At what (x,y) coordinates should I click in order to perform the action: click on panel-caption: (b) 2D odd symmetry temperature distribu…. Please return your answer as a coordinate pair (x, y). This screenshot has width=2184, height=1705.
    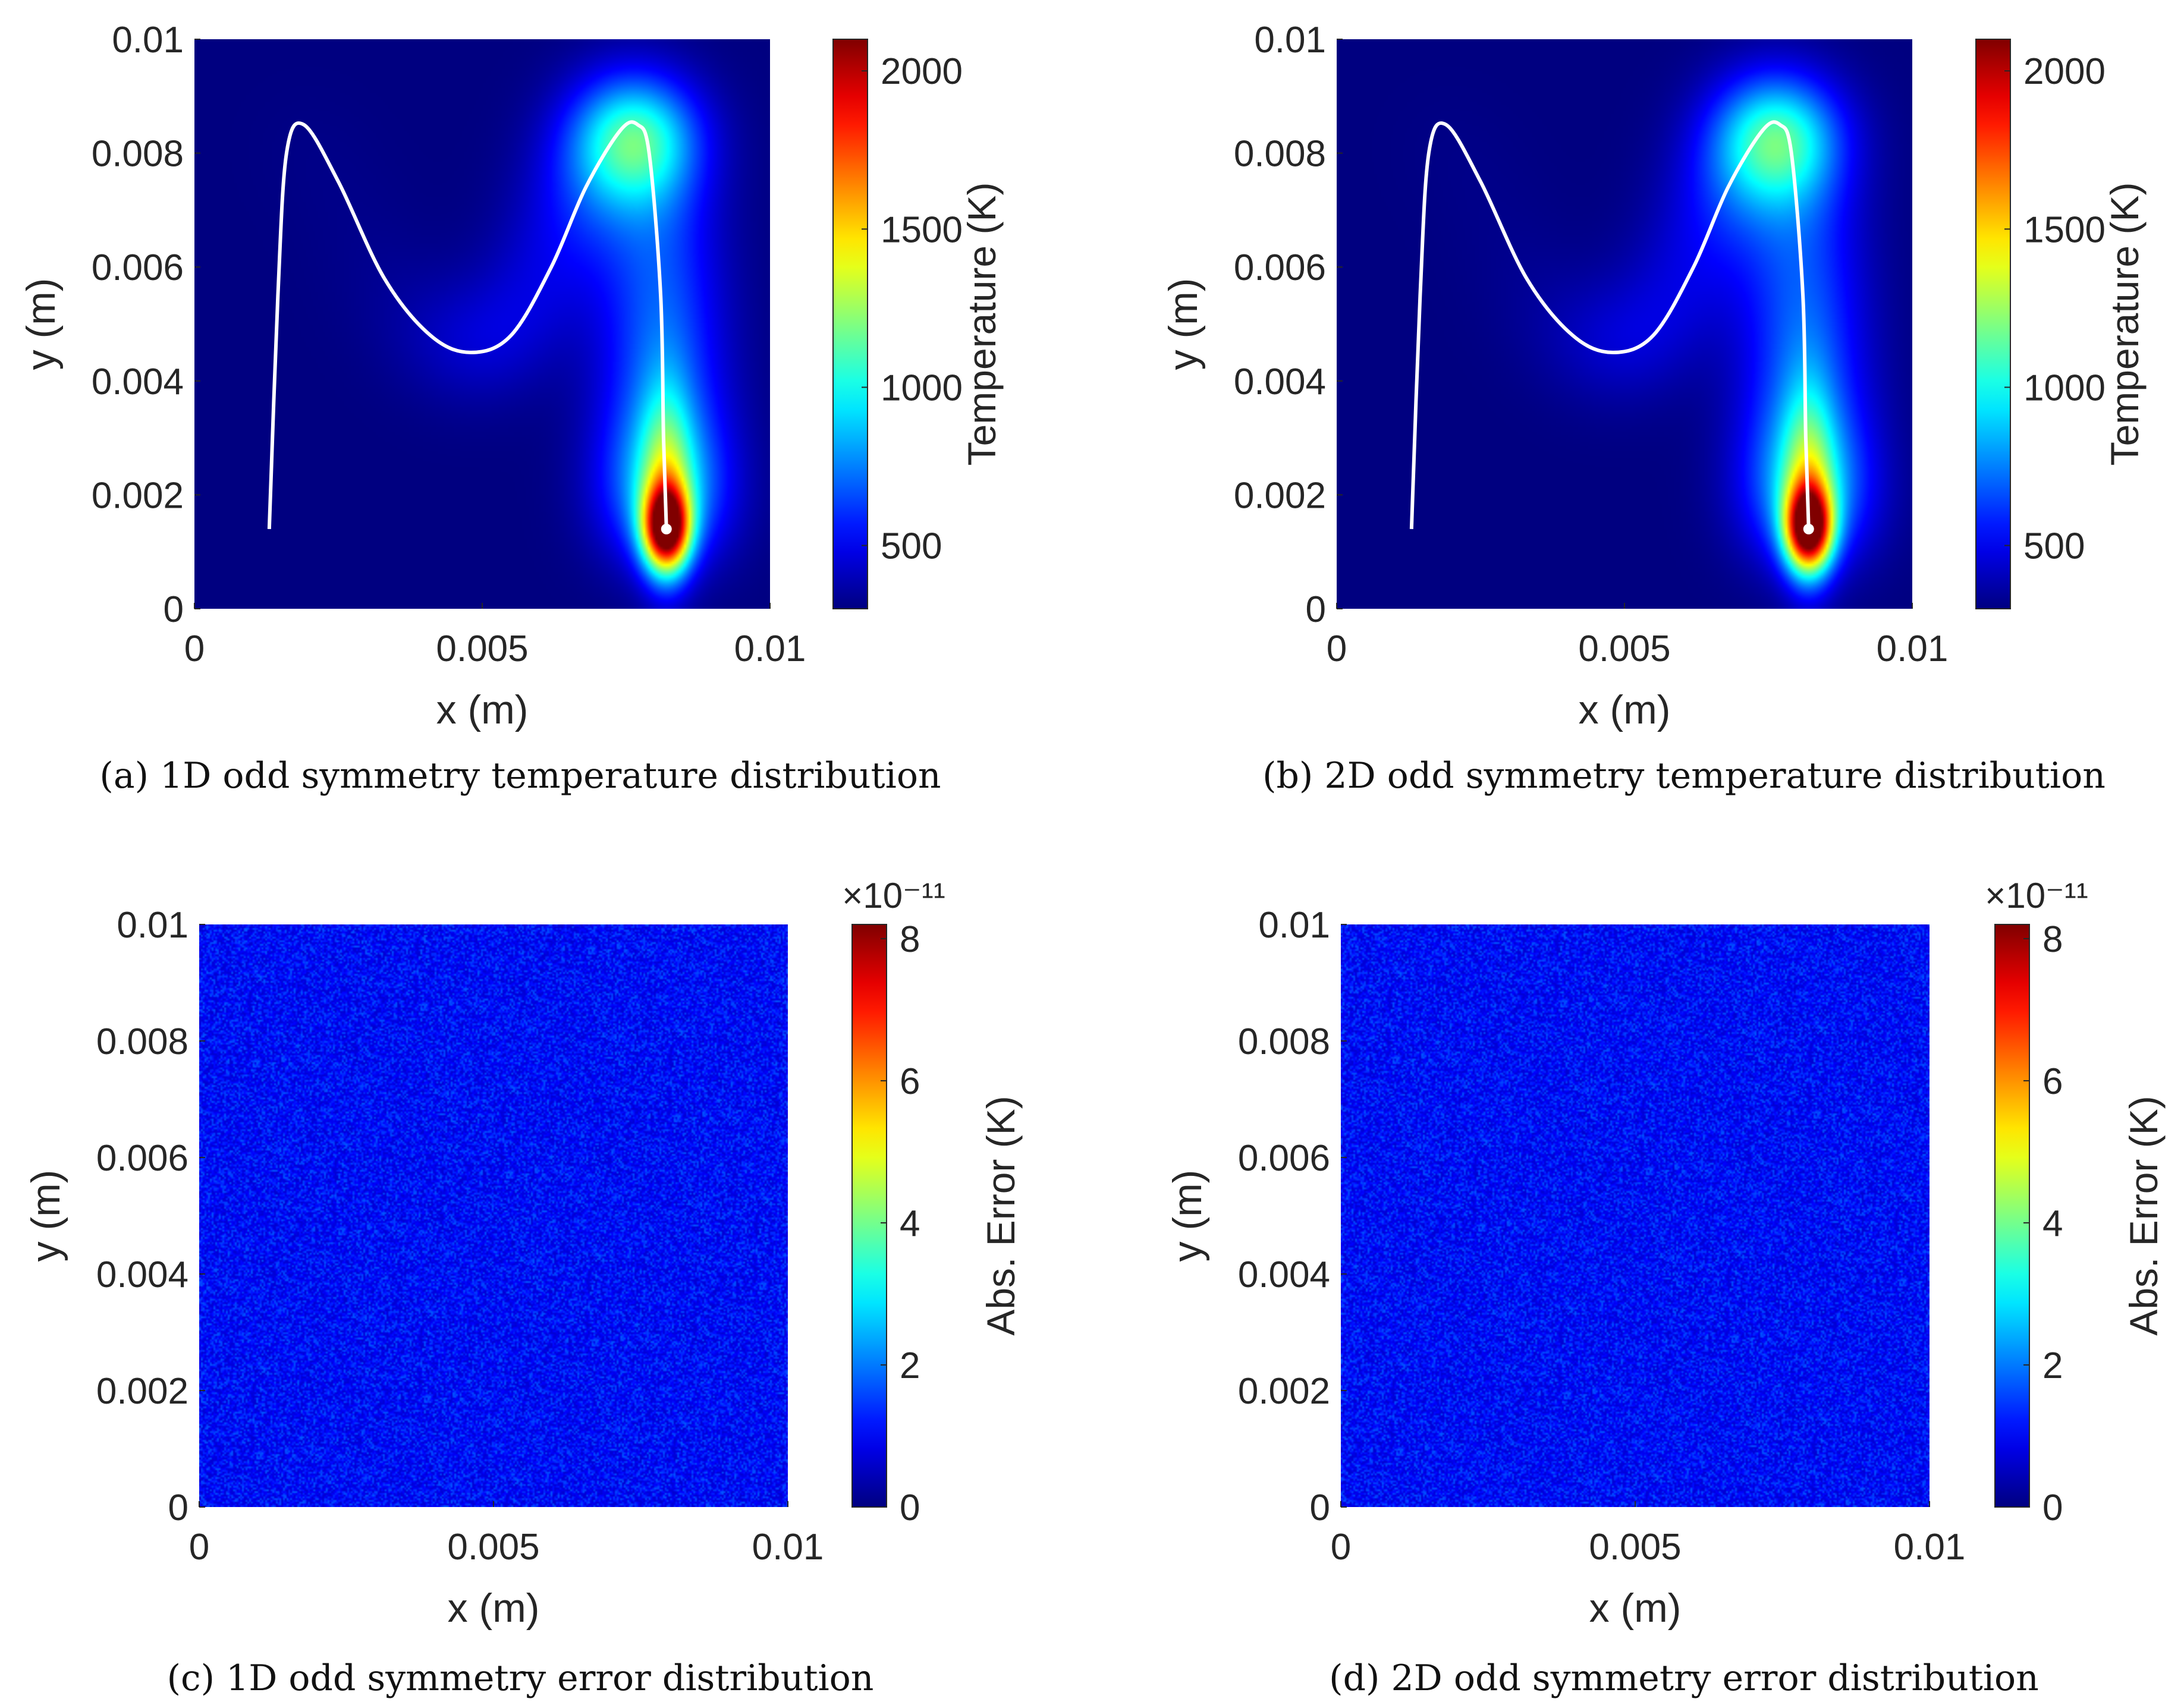
    Looking at the image, I should click on (1684, 776).